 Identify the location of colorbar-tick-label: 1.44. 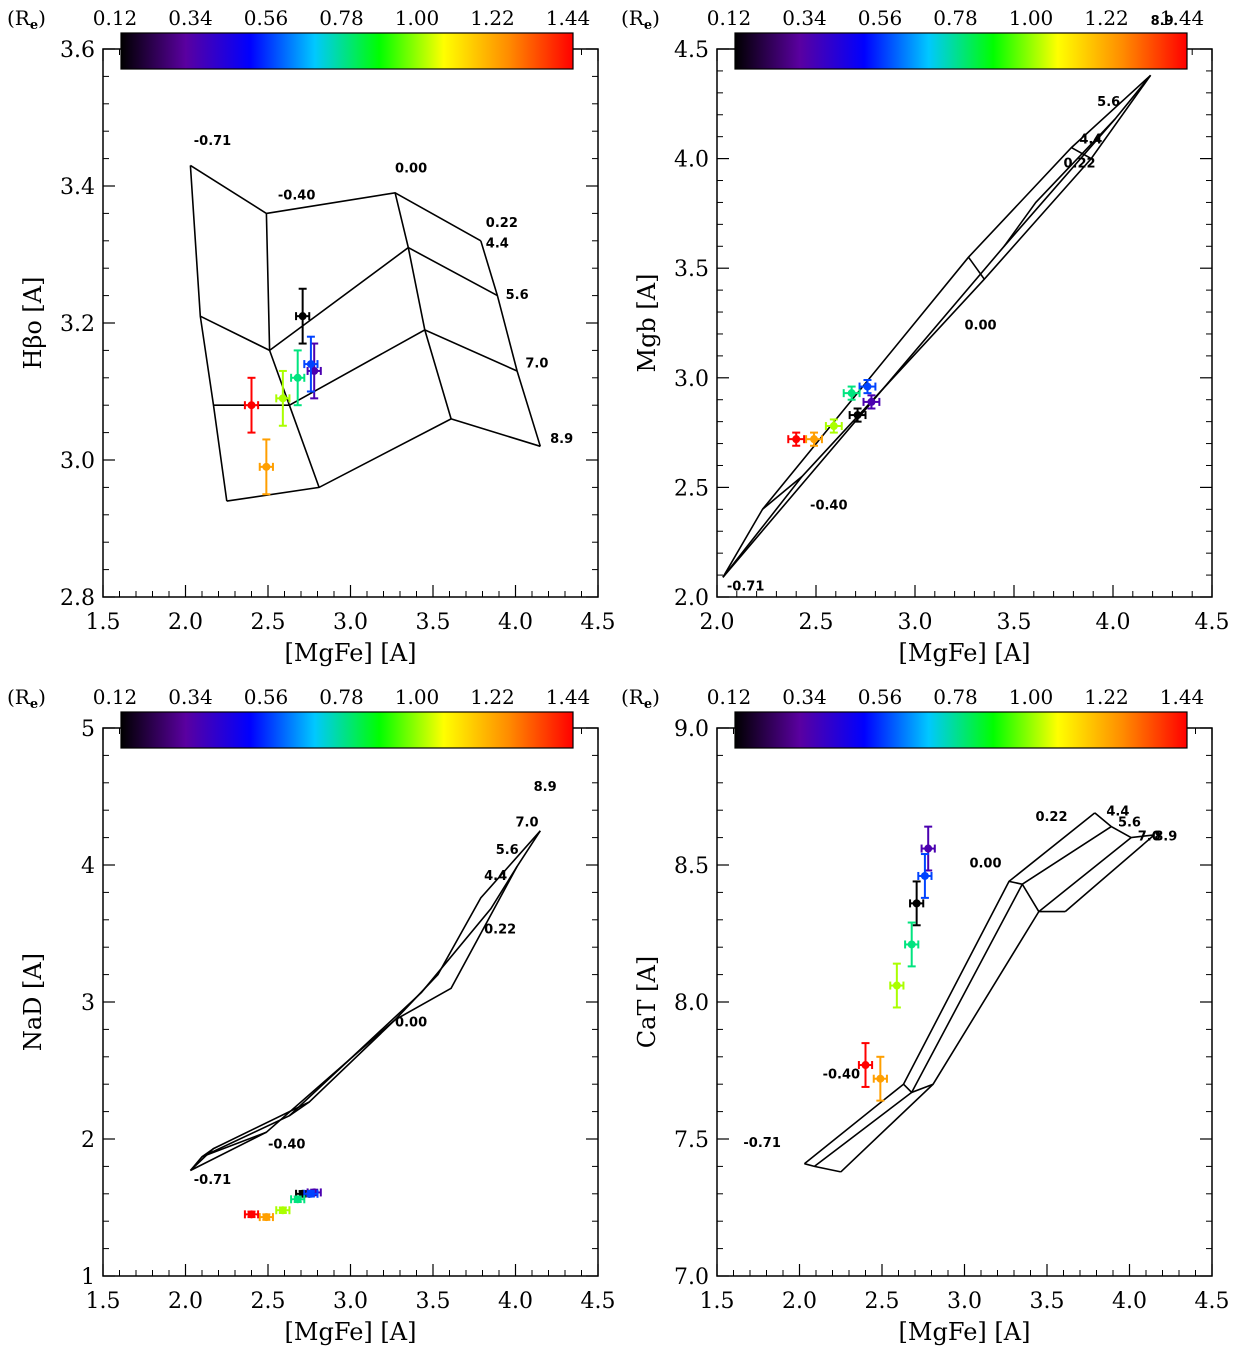
(1182, 18).